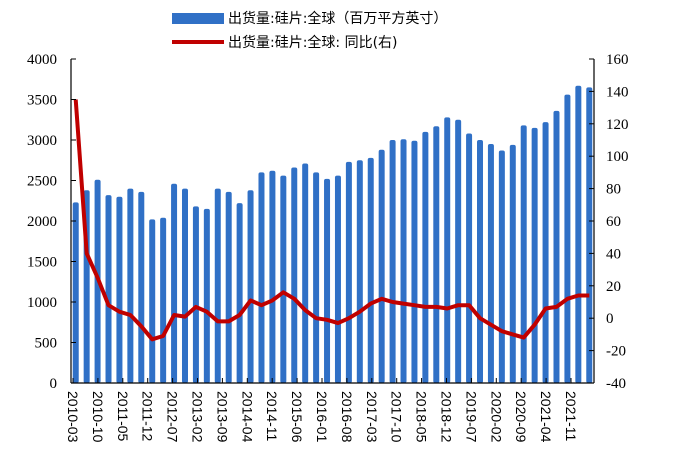 This screenshot has width=682, height=464. Describe the element at coordinates (42, 182) in the screenshot. I see `left-tick-label: 2500` at that location.